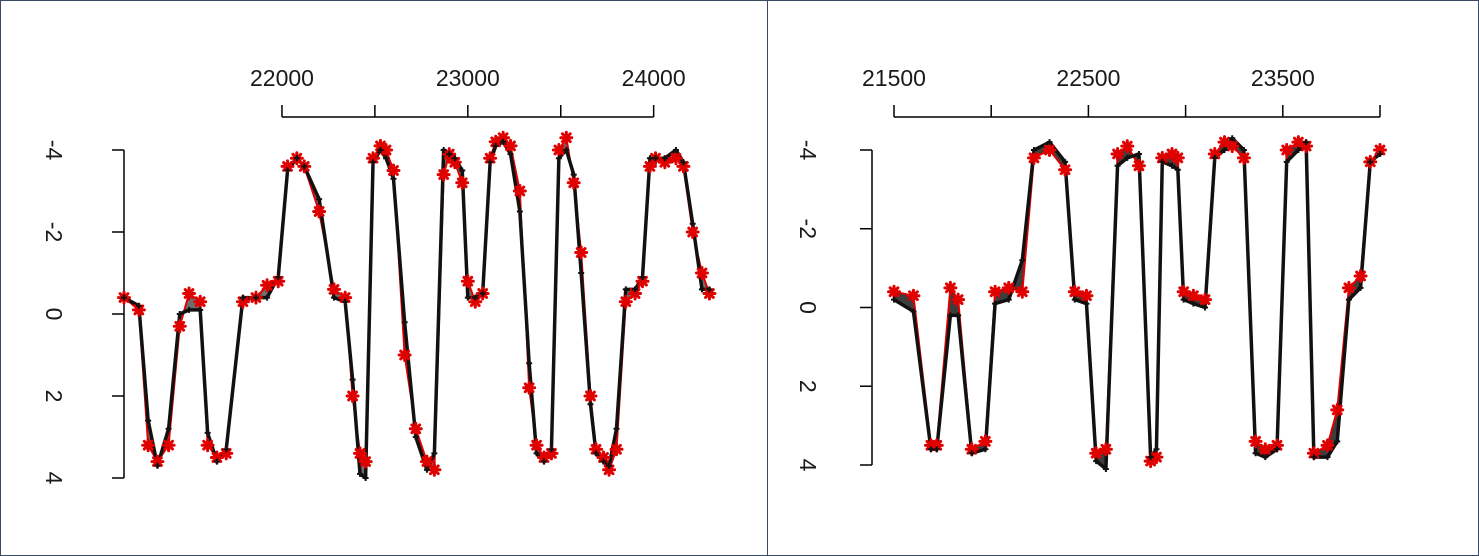 The width and height of the screenshot is (1479, 556). Describe the element at coordinates (808, 150) in the screenshot. I see `y-tick-label: -4` at that location.